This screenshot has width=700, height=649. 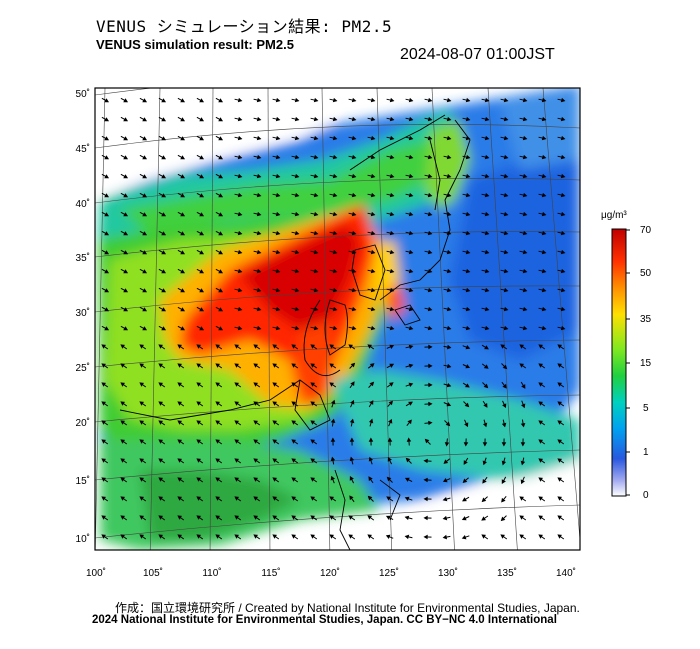 What do you see at coordinates (195, 44) in the screenshot?
I see `map-title-english: VENUS simulation result: PM2.5` at bounding box center [195, 44].